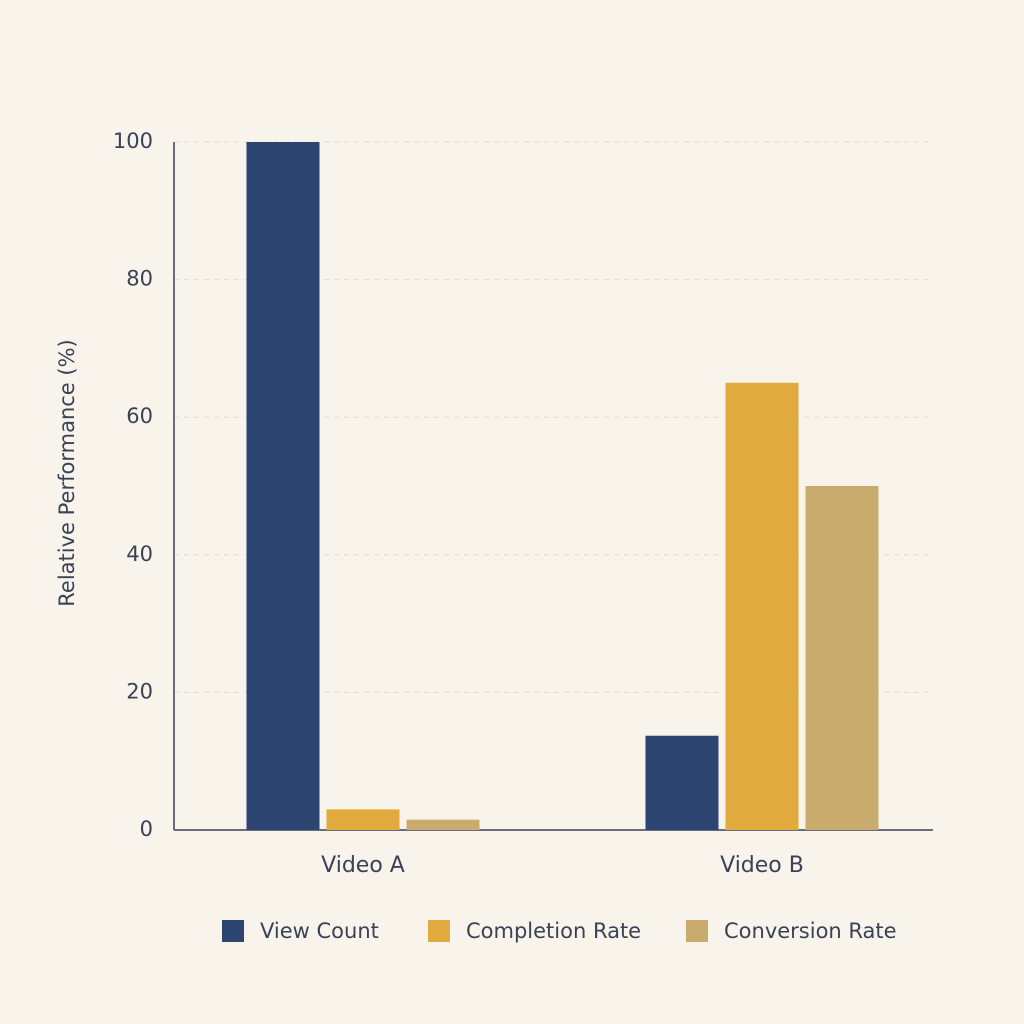  Describe the element at coordinates (553, 931) in the screenshot. I see `legend-label: Completion Rate` at that location.